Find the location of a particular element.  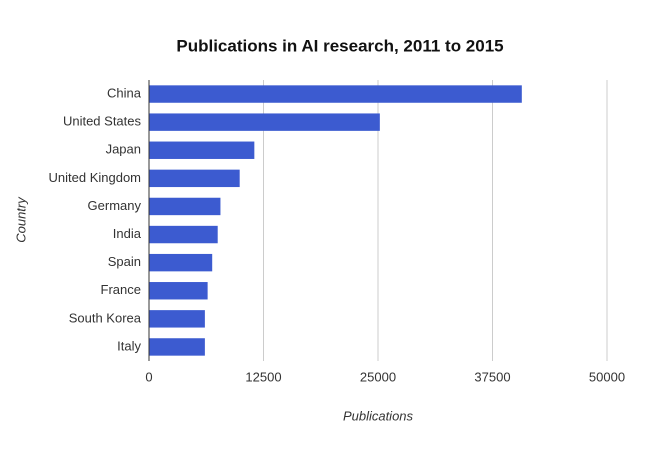

x-tick-label: 25000 is located at coordinates (378, 376).